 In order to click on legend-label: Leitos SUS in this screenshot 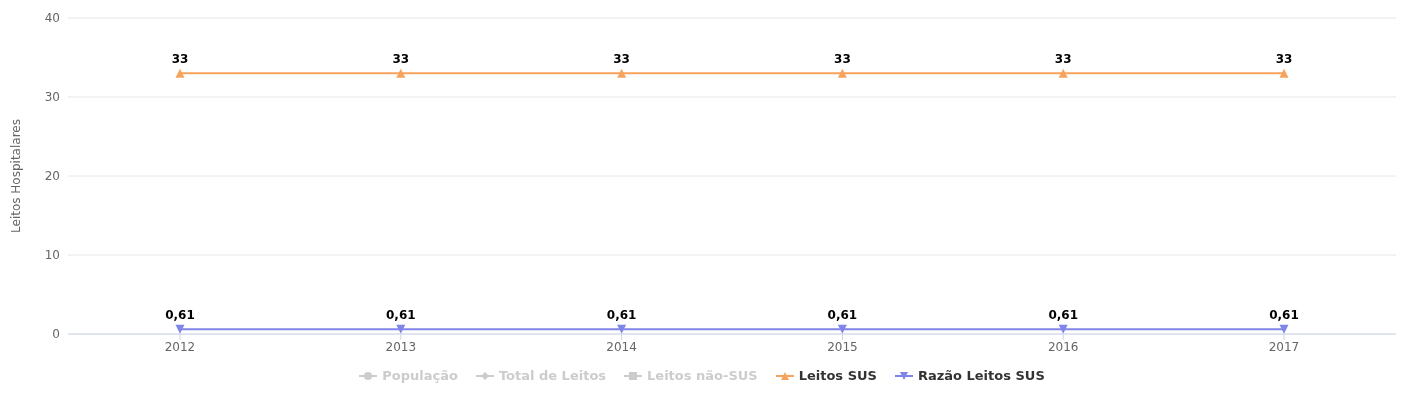, I will do `click(837, 375)`.